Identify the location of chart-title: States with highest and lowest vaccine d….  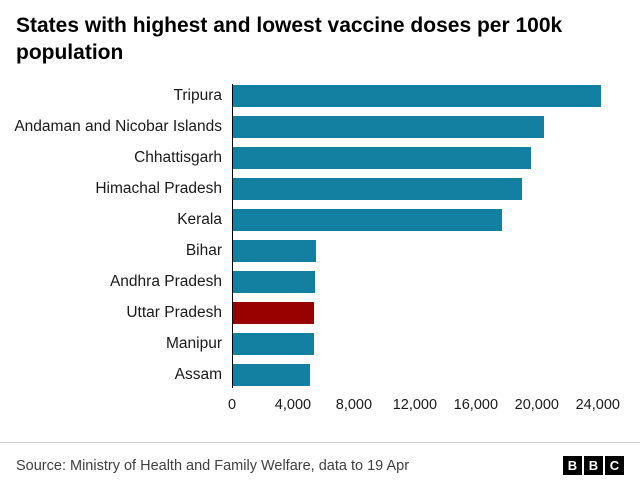
(289, 39).